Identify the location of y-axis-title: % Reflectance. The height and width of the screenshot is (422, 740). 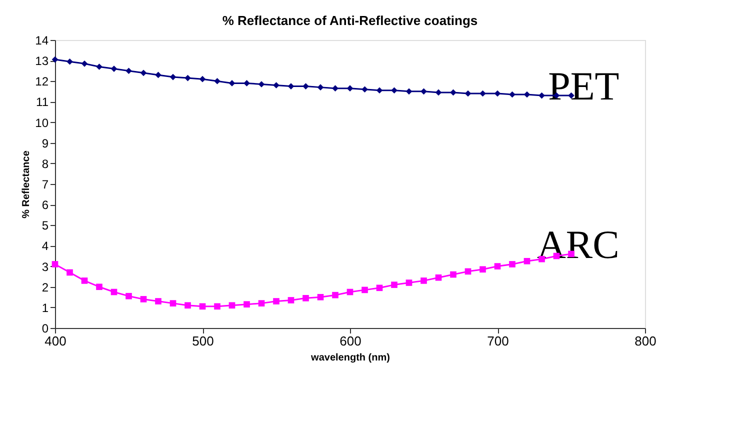
(26, 184).